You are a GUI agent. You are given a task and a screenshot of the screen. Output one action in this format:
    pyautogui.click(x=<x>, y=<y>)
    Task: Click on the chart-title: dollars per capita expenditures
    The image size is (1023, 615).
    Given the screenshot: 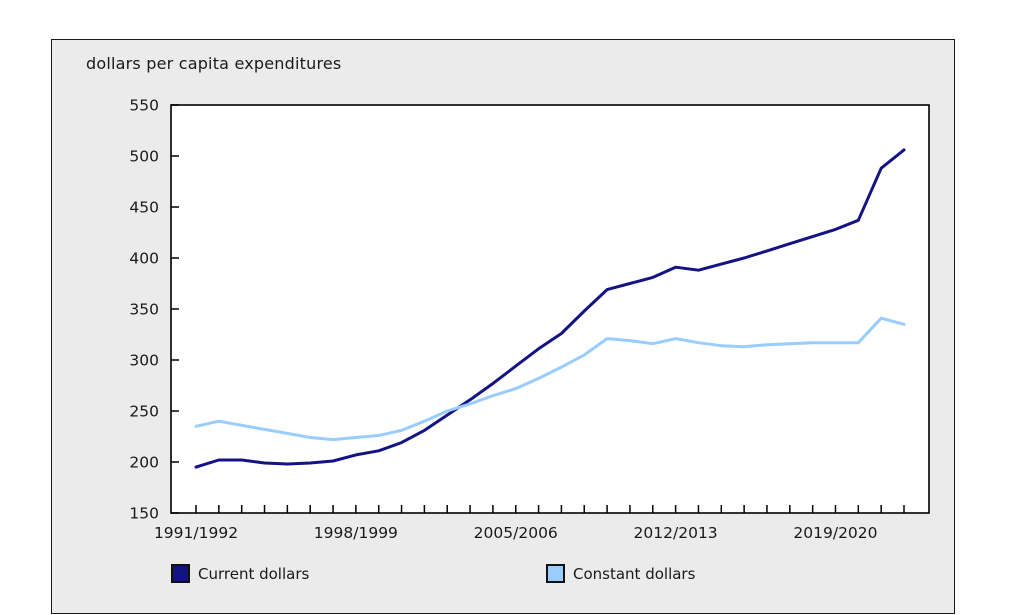 What is the action you would take?
    pyautogui.click(x=214, y=63)
    